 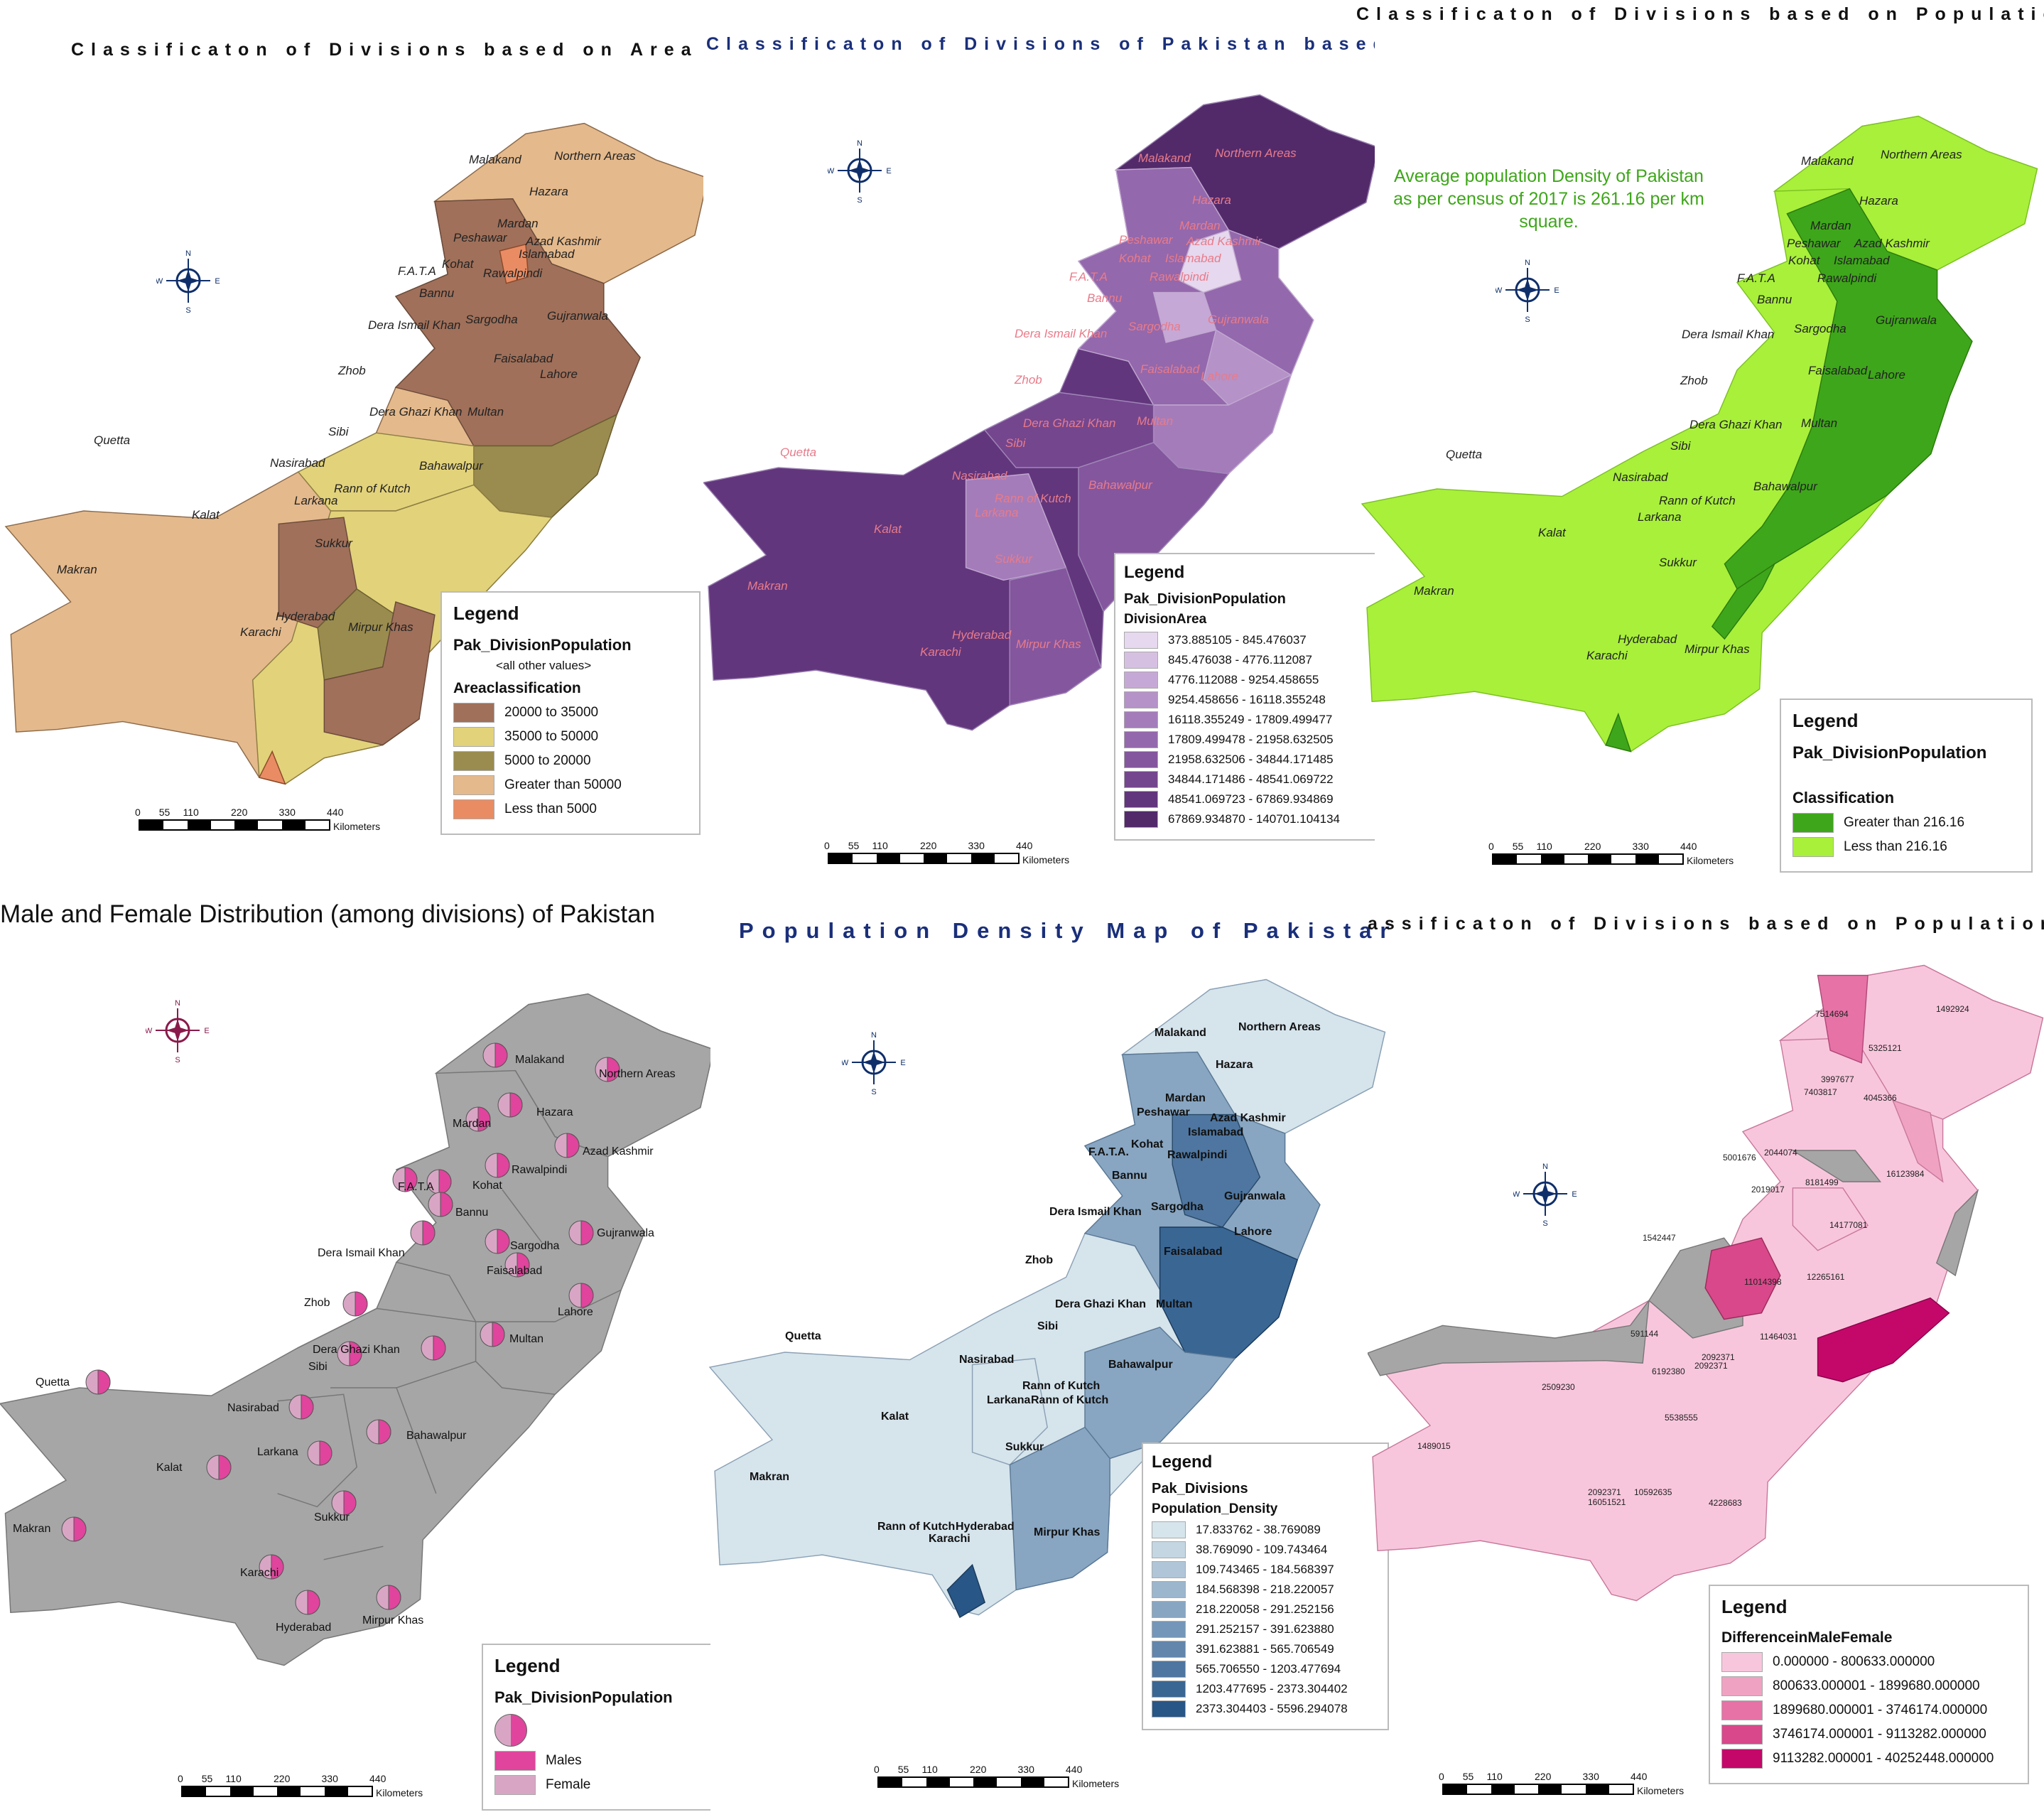 What do you see at coordinates (340, 1328) in the screenshot?
I see `gender-pie-layer` at bounding box center [340, 1328].